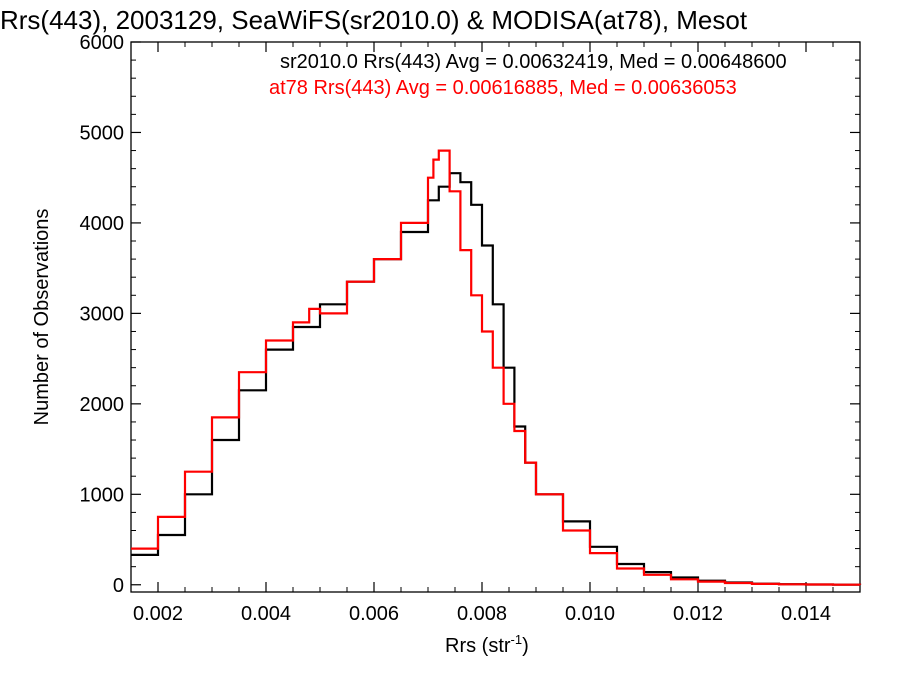 This screenshot has width=900, height=675. Describe the element at coordinates (806, 614) in the screenshot. I see `x-tick-label: 0.014` at that location.